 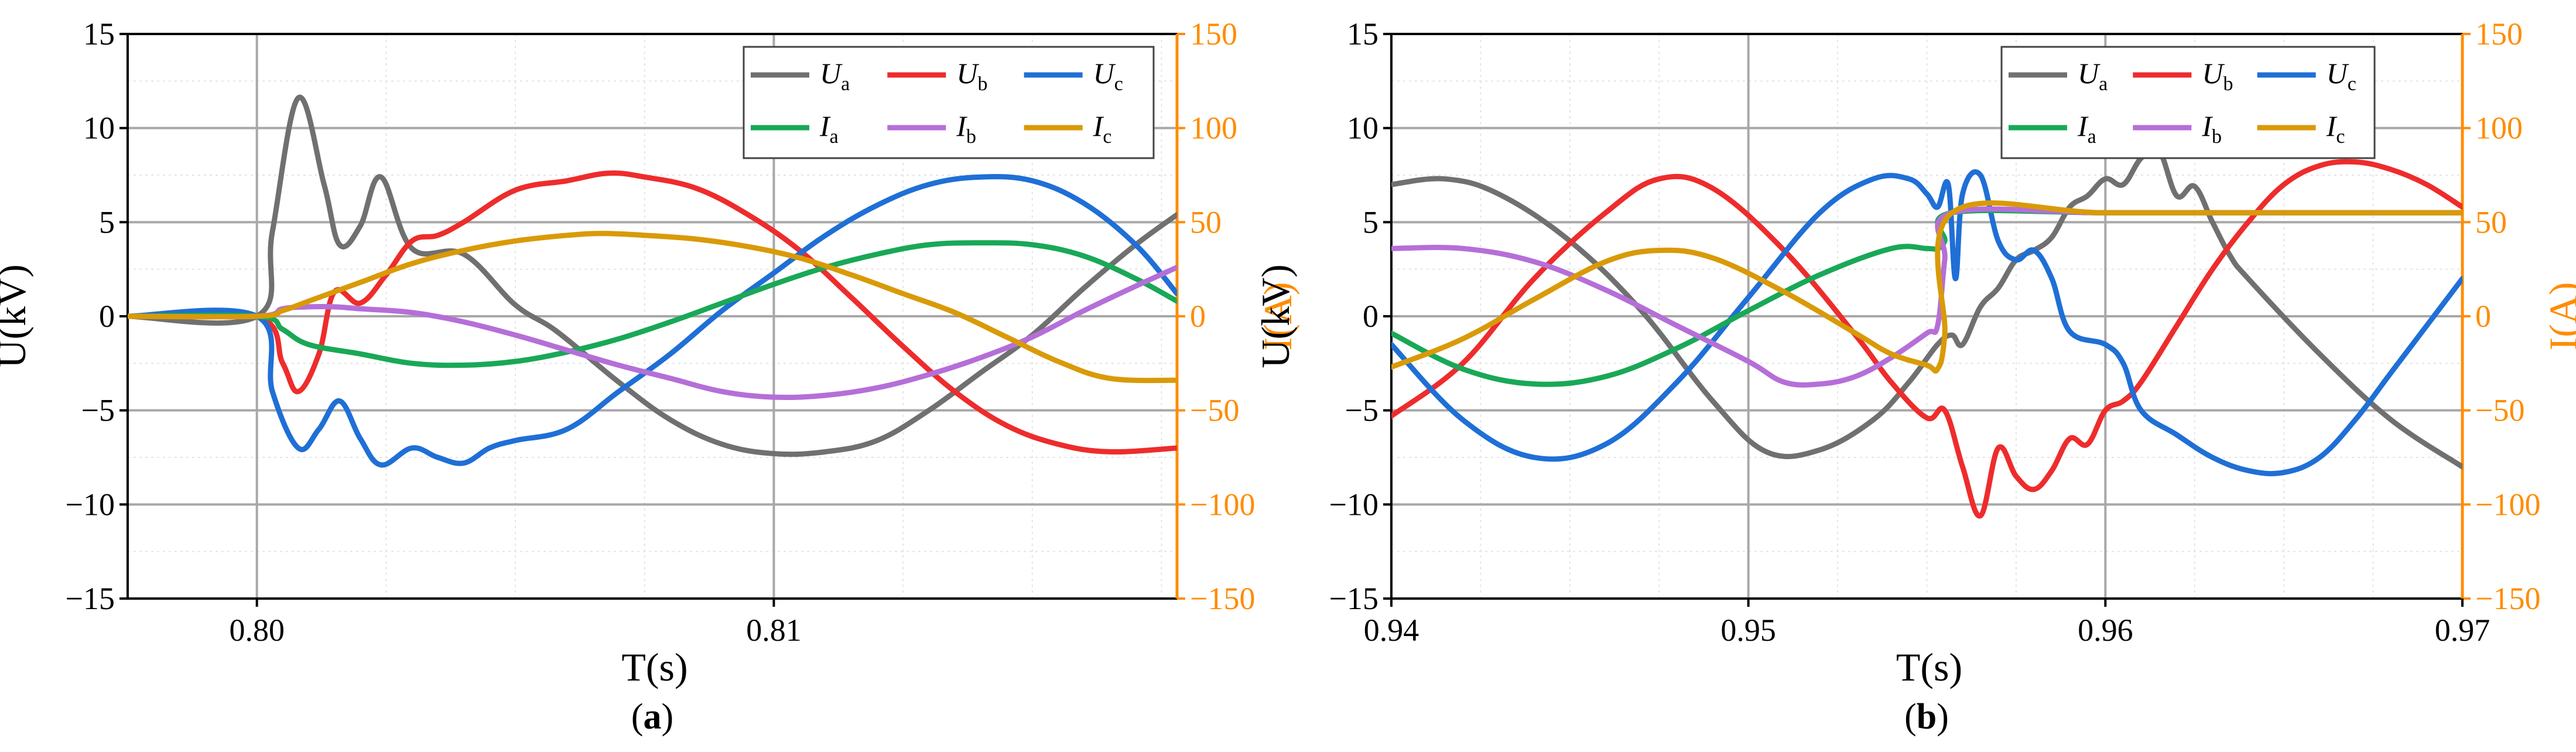 What do you see at coordinates (257, 630) in the screenshot?
I see `x-tick-label: 0.80` at bounding box center [257, 630].